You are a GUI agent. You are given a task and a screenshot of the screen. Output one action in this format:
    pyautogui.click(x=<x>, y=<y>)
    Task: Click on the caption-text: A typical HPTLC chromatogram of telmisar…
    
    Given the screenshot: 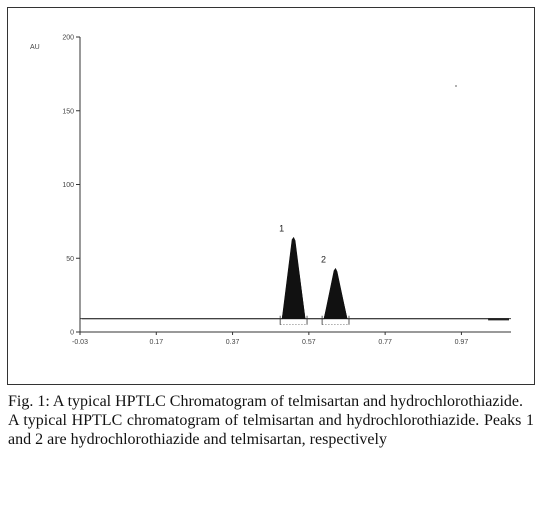 What is the action you would take?
    pyautogui.click(x=271, y=430)
    